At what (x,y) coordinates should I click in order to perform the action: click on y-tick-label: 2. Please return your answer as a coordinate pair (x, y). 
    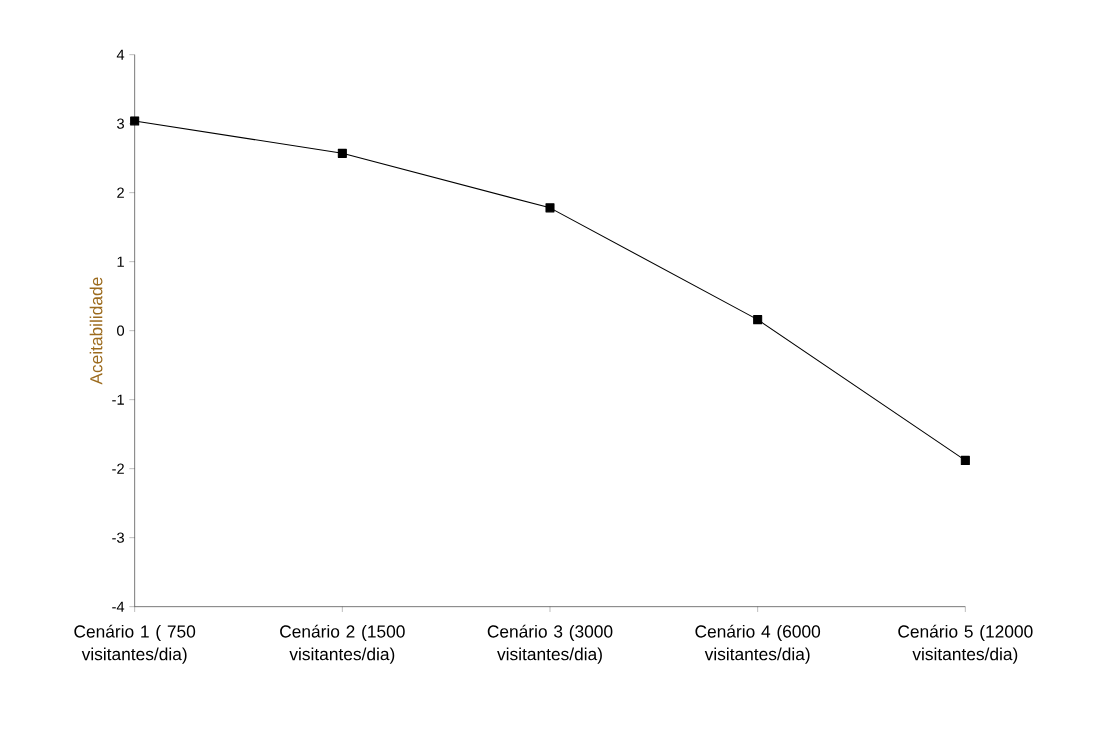
    Looking at the image, I should click on (120, 192).